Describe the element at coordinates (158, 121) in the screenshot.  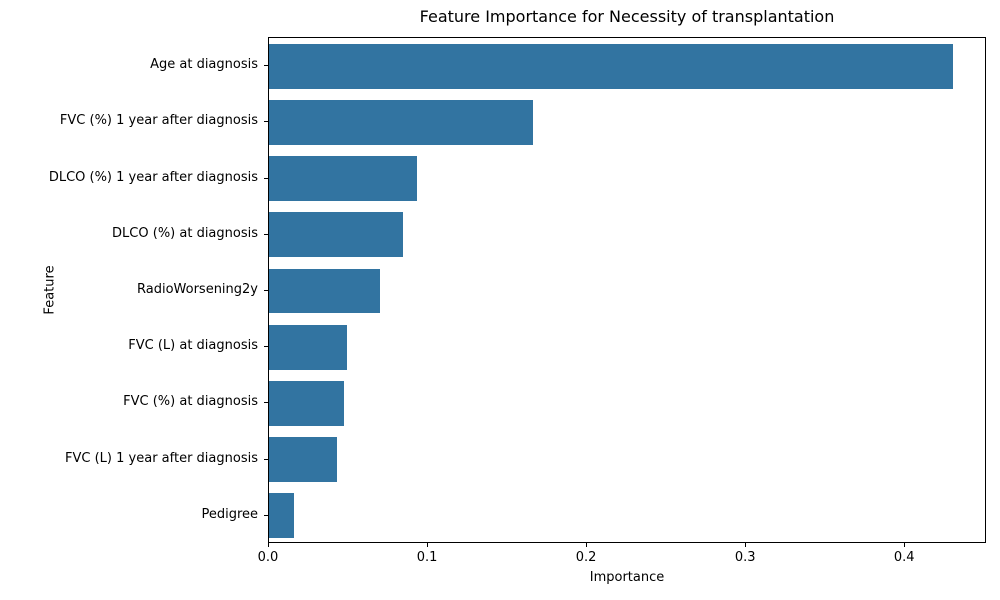
I see `y-tick-label: FVC (%) 1 year after diagnosis` at that location.